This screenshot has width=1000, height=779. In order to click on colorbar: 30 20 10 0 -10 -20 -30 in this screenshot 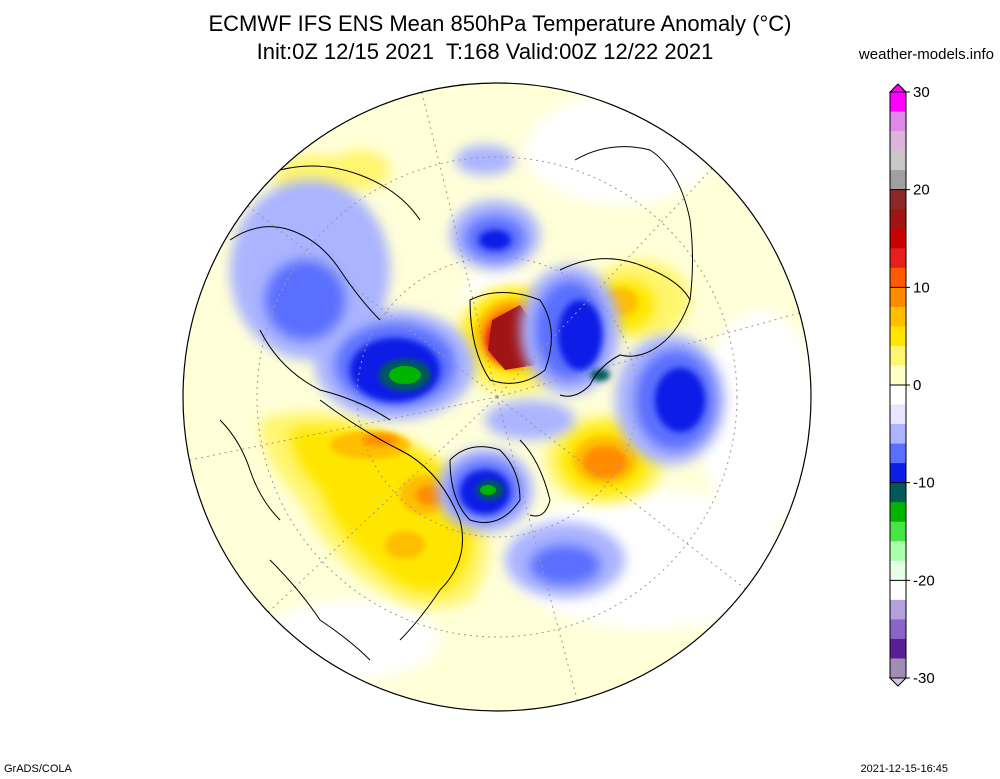, I will do `click(911, 385)`.